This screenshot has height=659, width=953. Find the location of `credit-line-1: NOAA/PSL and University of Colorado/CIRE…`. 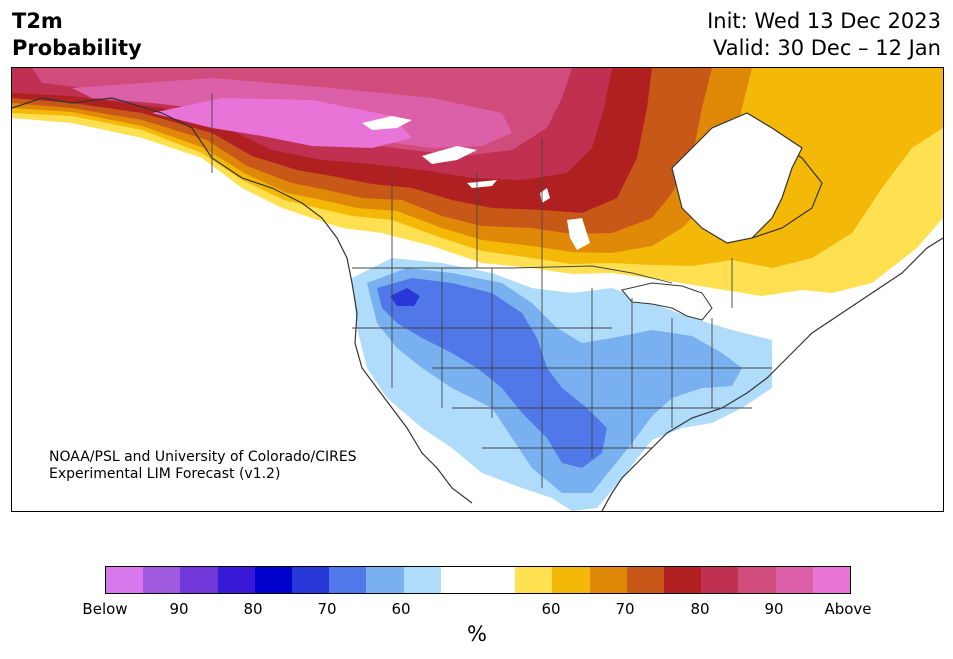

credit-line-1: NOAA/PSL and University of Colorado/CIRE… is located at coordinates (203, 457).